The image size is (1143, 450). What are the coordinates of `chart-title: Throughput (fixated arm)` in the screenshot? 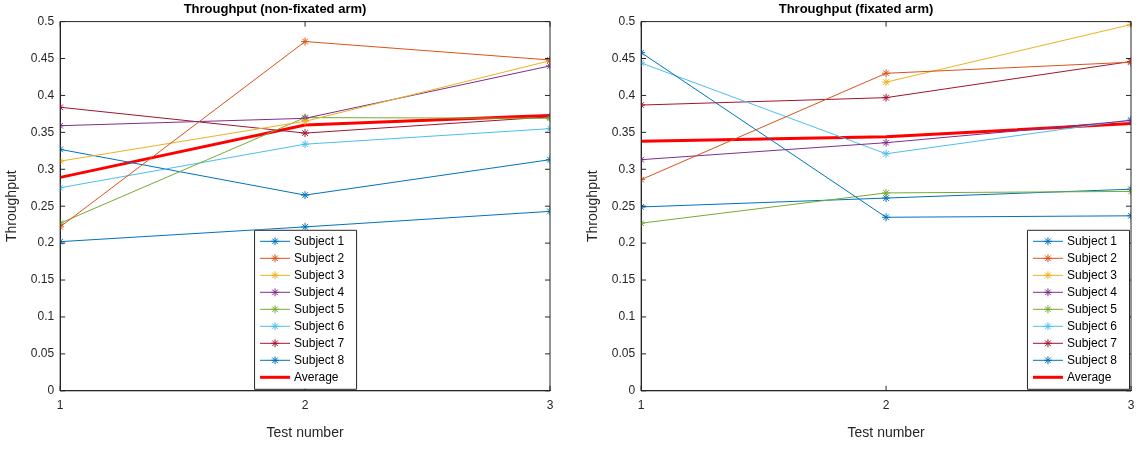 It's located at (856, 9).